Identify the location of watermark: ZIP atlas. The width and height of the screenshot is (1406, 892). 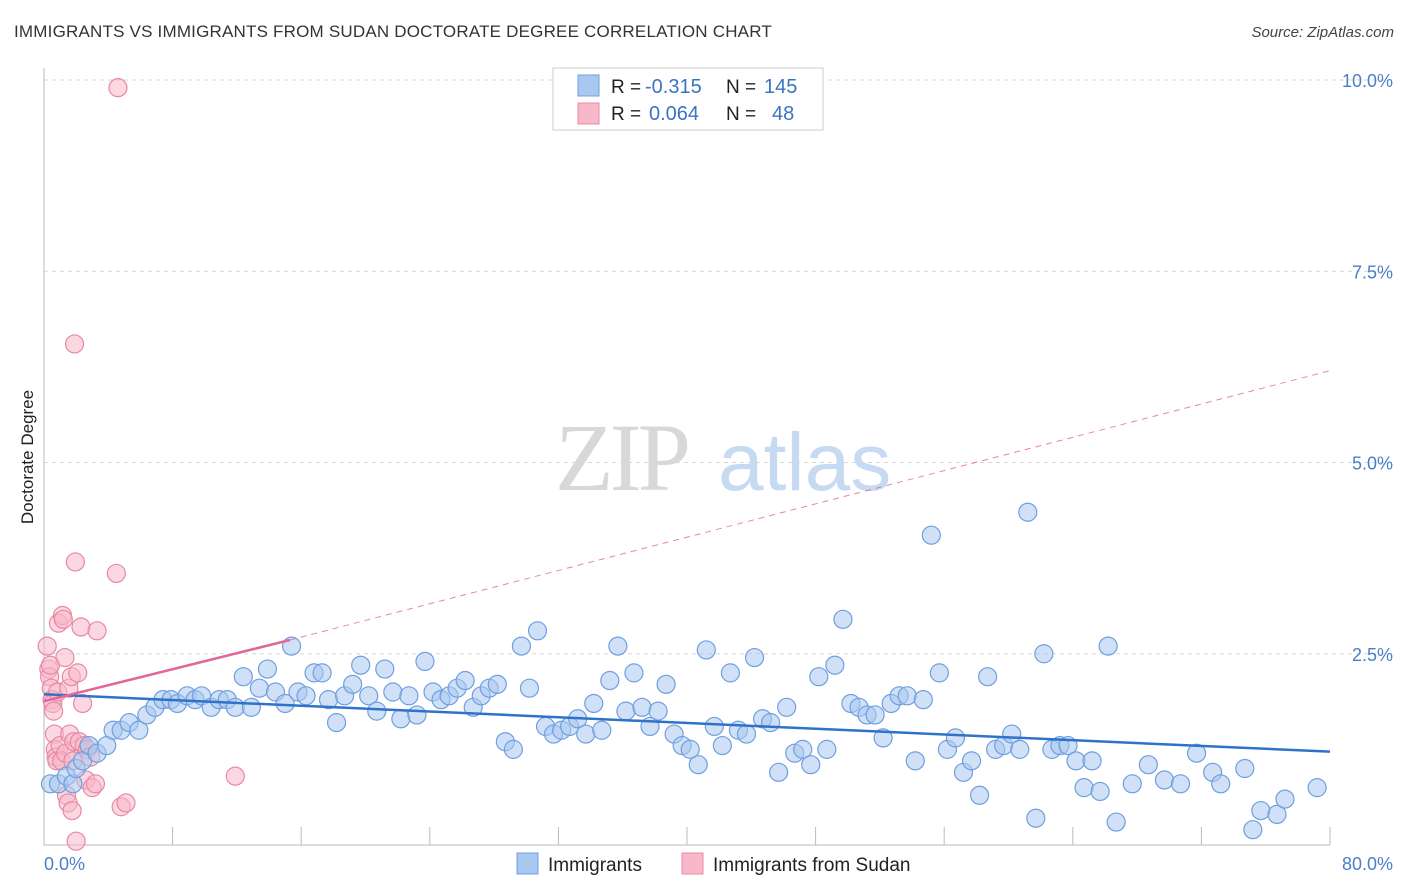
(723, 457).